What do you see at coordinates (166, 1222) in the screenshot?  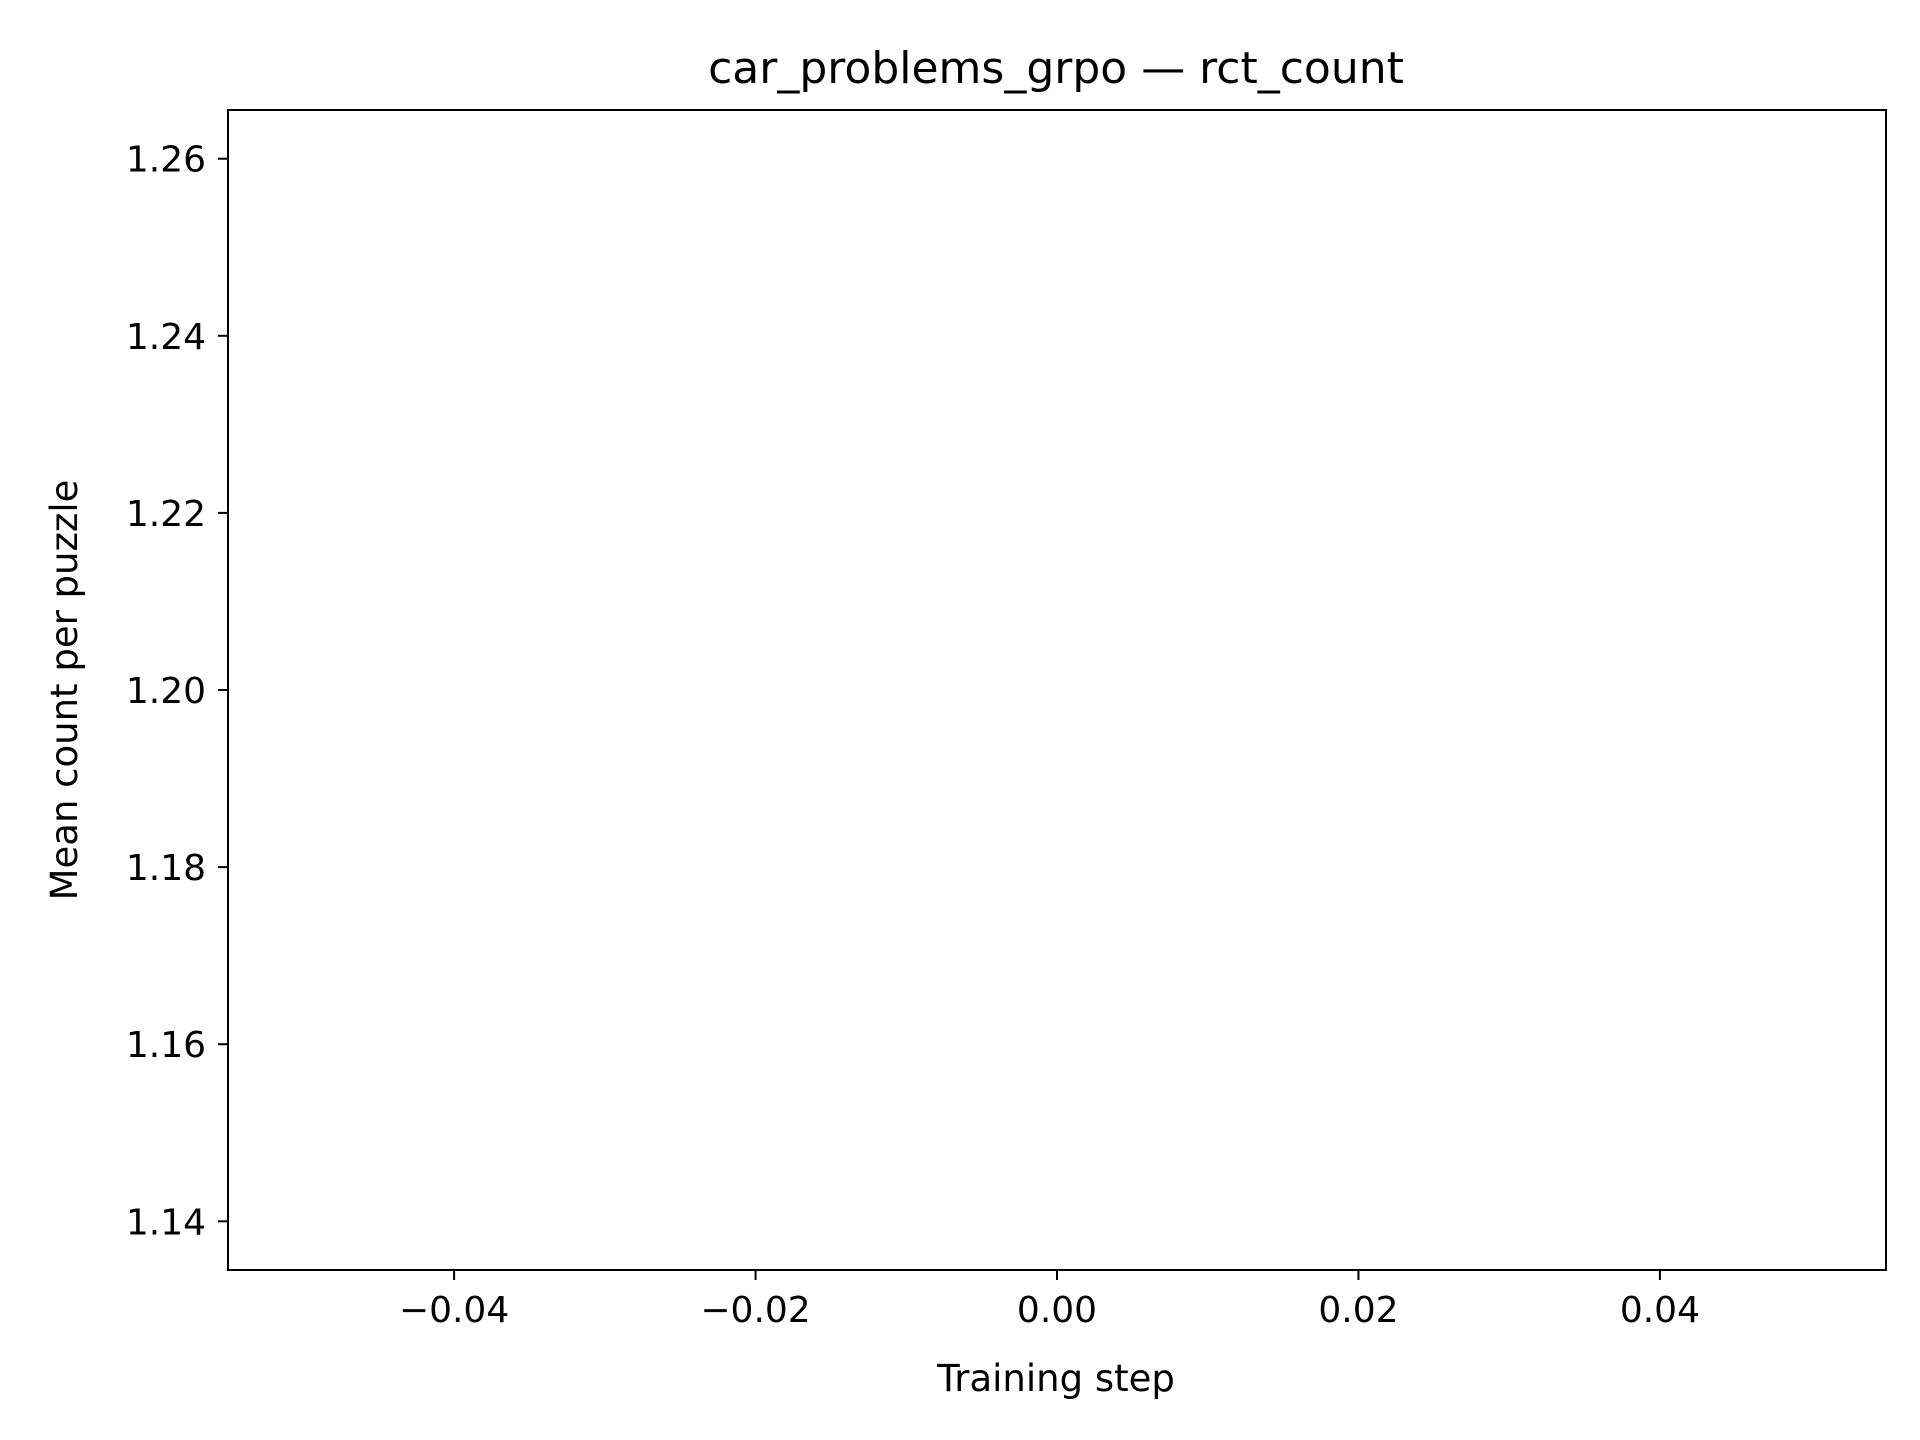 I see `y-tick-label: 1.14` at bounding box center [166, 1222].